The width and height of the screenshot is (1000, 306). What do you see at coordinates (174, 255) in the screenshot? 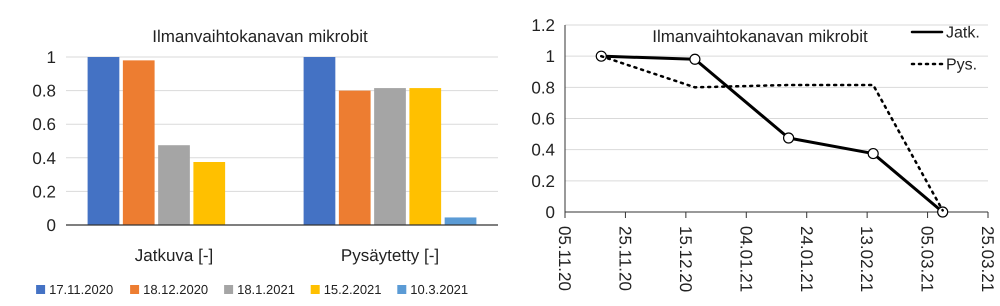
I see `x-tick-label: Jatkuva [-]` at bounding box center [174, 255].